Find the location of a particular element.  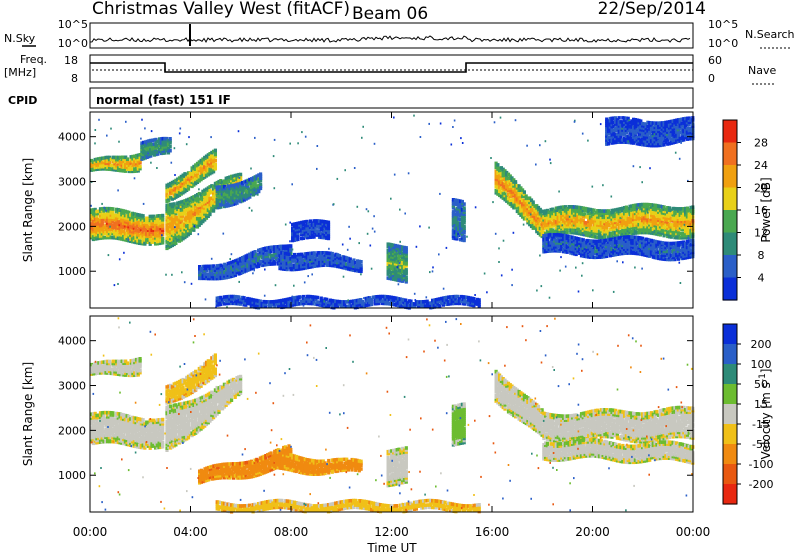

date-label: 22/Sep/2014 is located at coordinates (652, 9).